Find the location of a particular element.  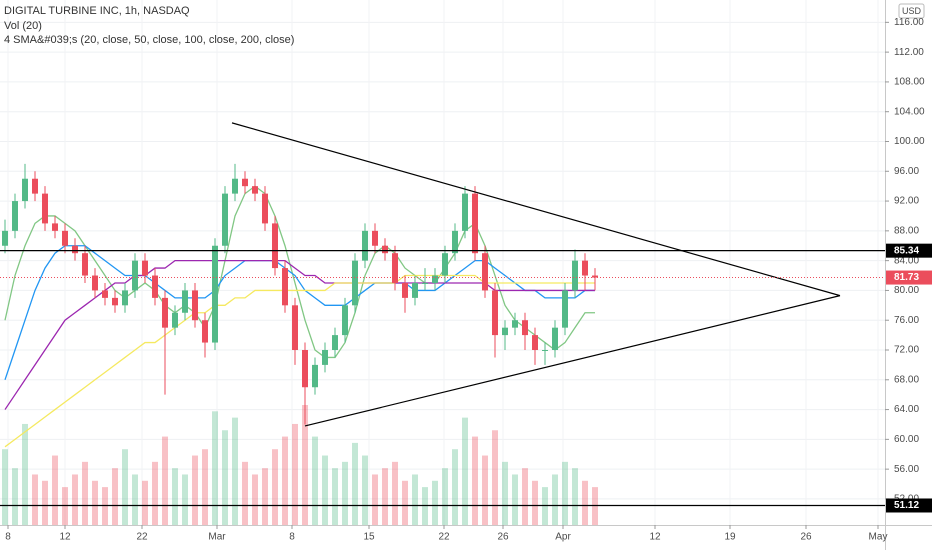

x-tick-label: Mar is located at coordinates (217, 537).